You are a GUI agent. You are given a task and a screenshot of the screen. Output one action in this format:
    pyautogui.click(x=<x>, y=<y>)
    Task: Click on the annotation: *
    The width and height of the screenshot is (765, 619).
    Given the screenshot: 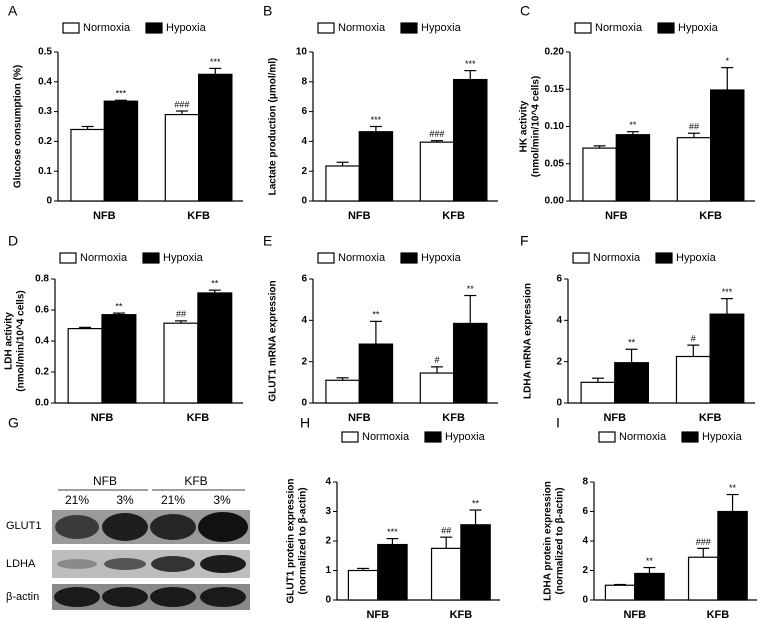 What is the action you would take?
    pyautogui.click(x=727, y=61)
    